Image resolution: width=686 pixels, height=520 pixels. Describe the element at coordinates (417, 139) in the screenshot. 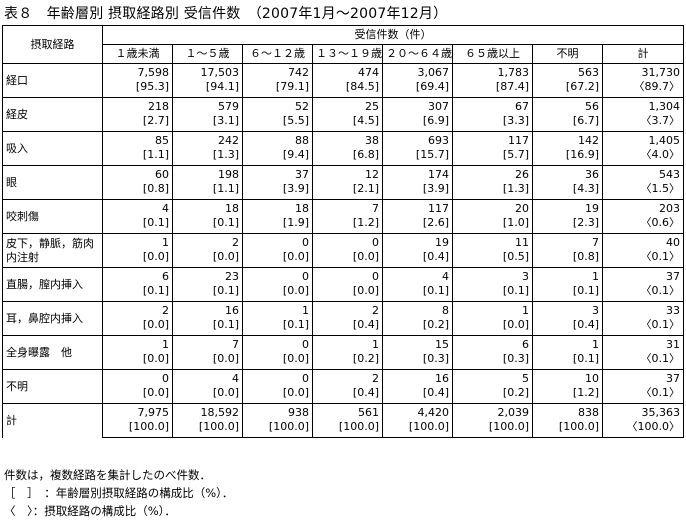

I see `count-cell: 693` at that location.